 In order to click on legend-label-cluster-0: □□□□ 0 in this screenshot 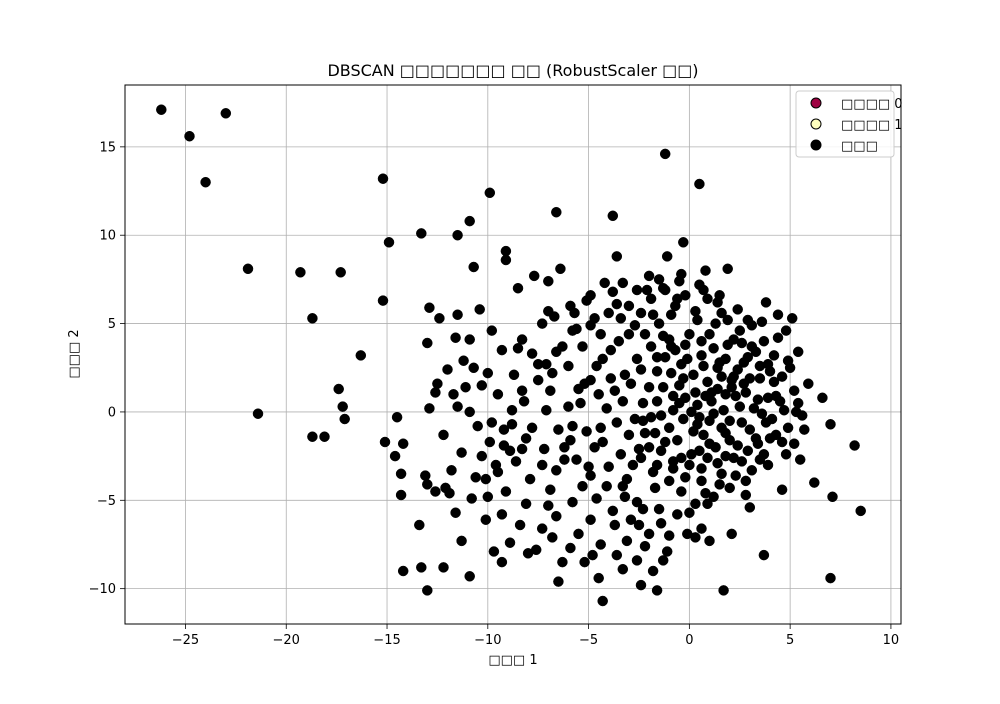, I will do `click(872, 104)`.